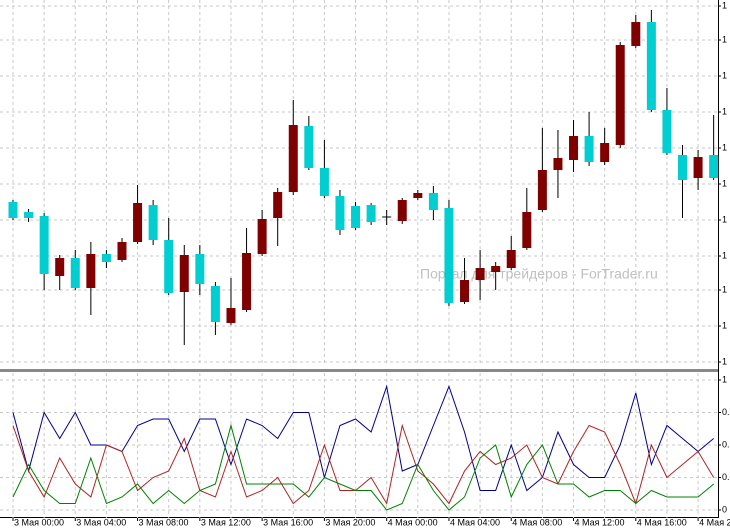  What do you see at coordinates (226, 522) in the screenshot?
I see `x-tick-label: 3 Мая 12:00` at bounding box center [226, 522].